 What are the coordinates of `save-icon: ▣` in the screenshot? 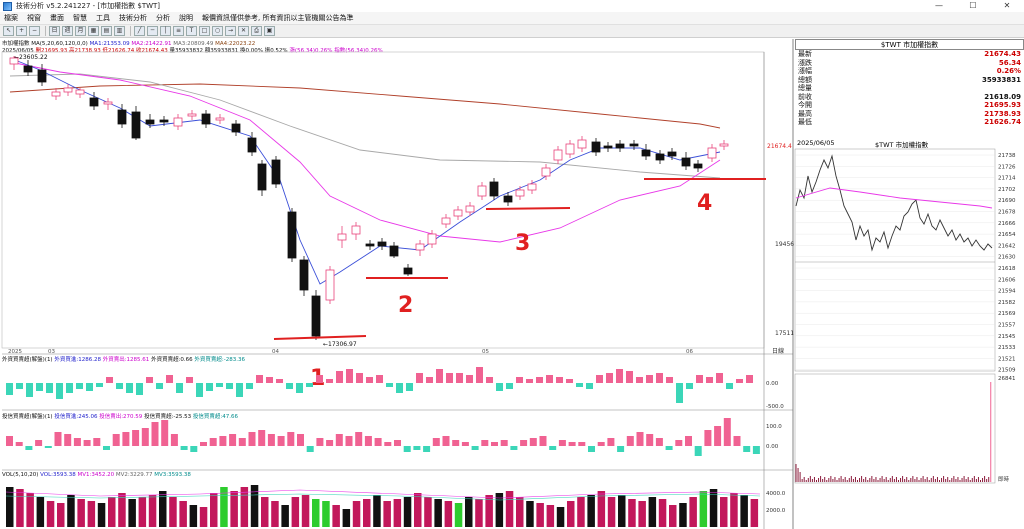 It's located at (269, 31).